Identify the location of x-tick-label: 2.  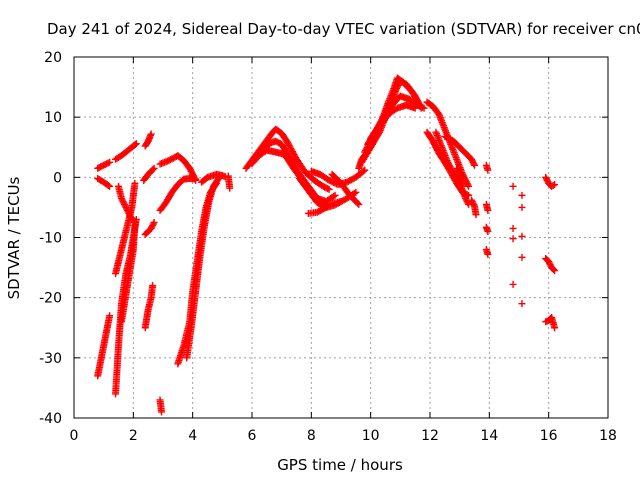
(133, 436).